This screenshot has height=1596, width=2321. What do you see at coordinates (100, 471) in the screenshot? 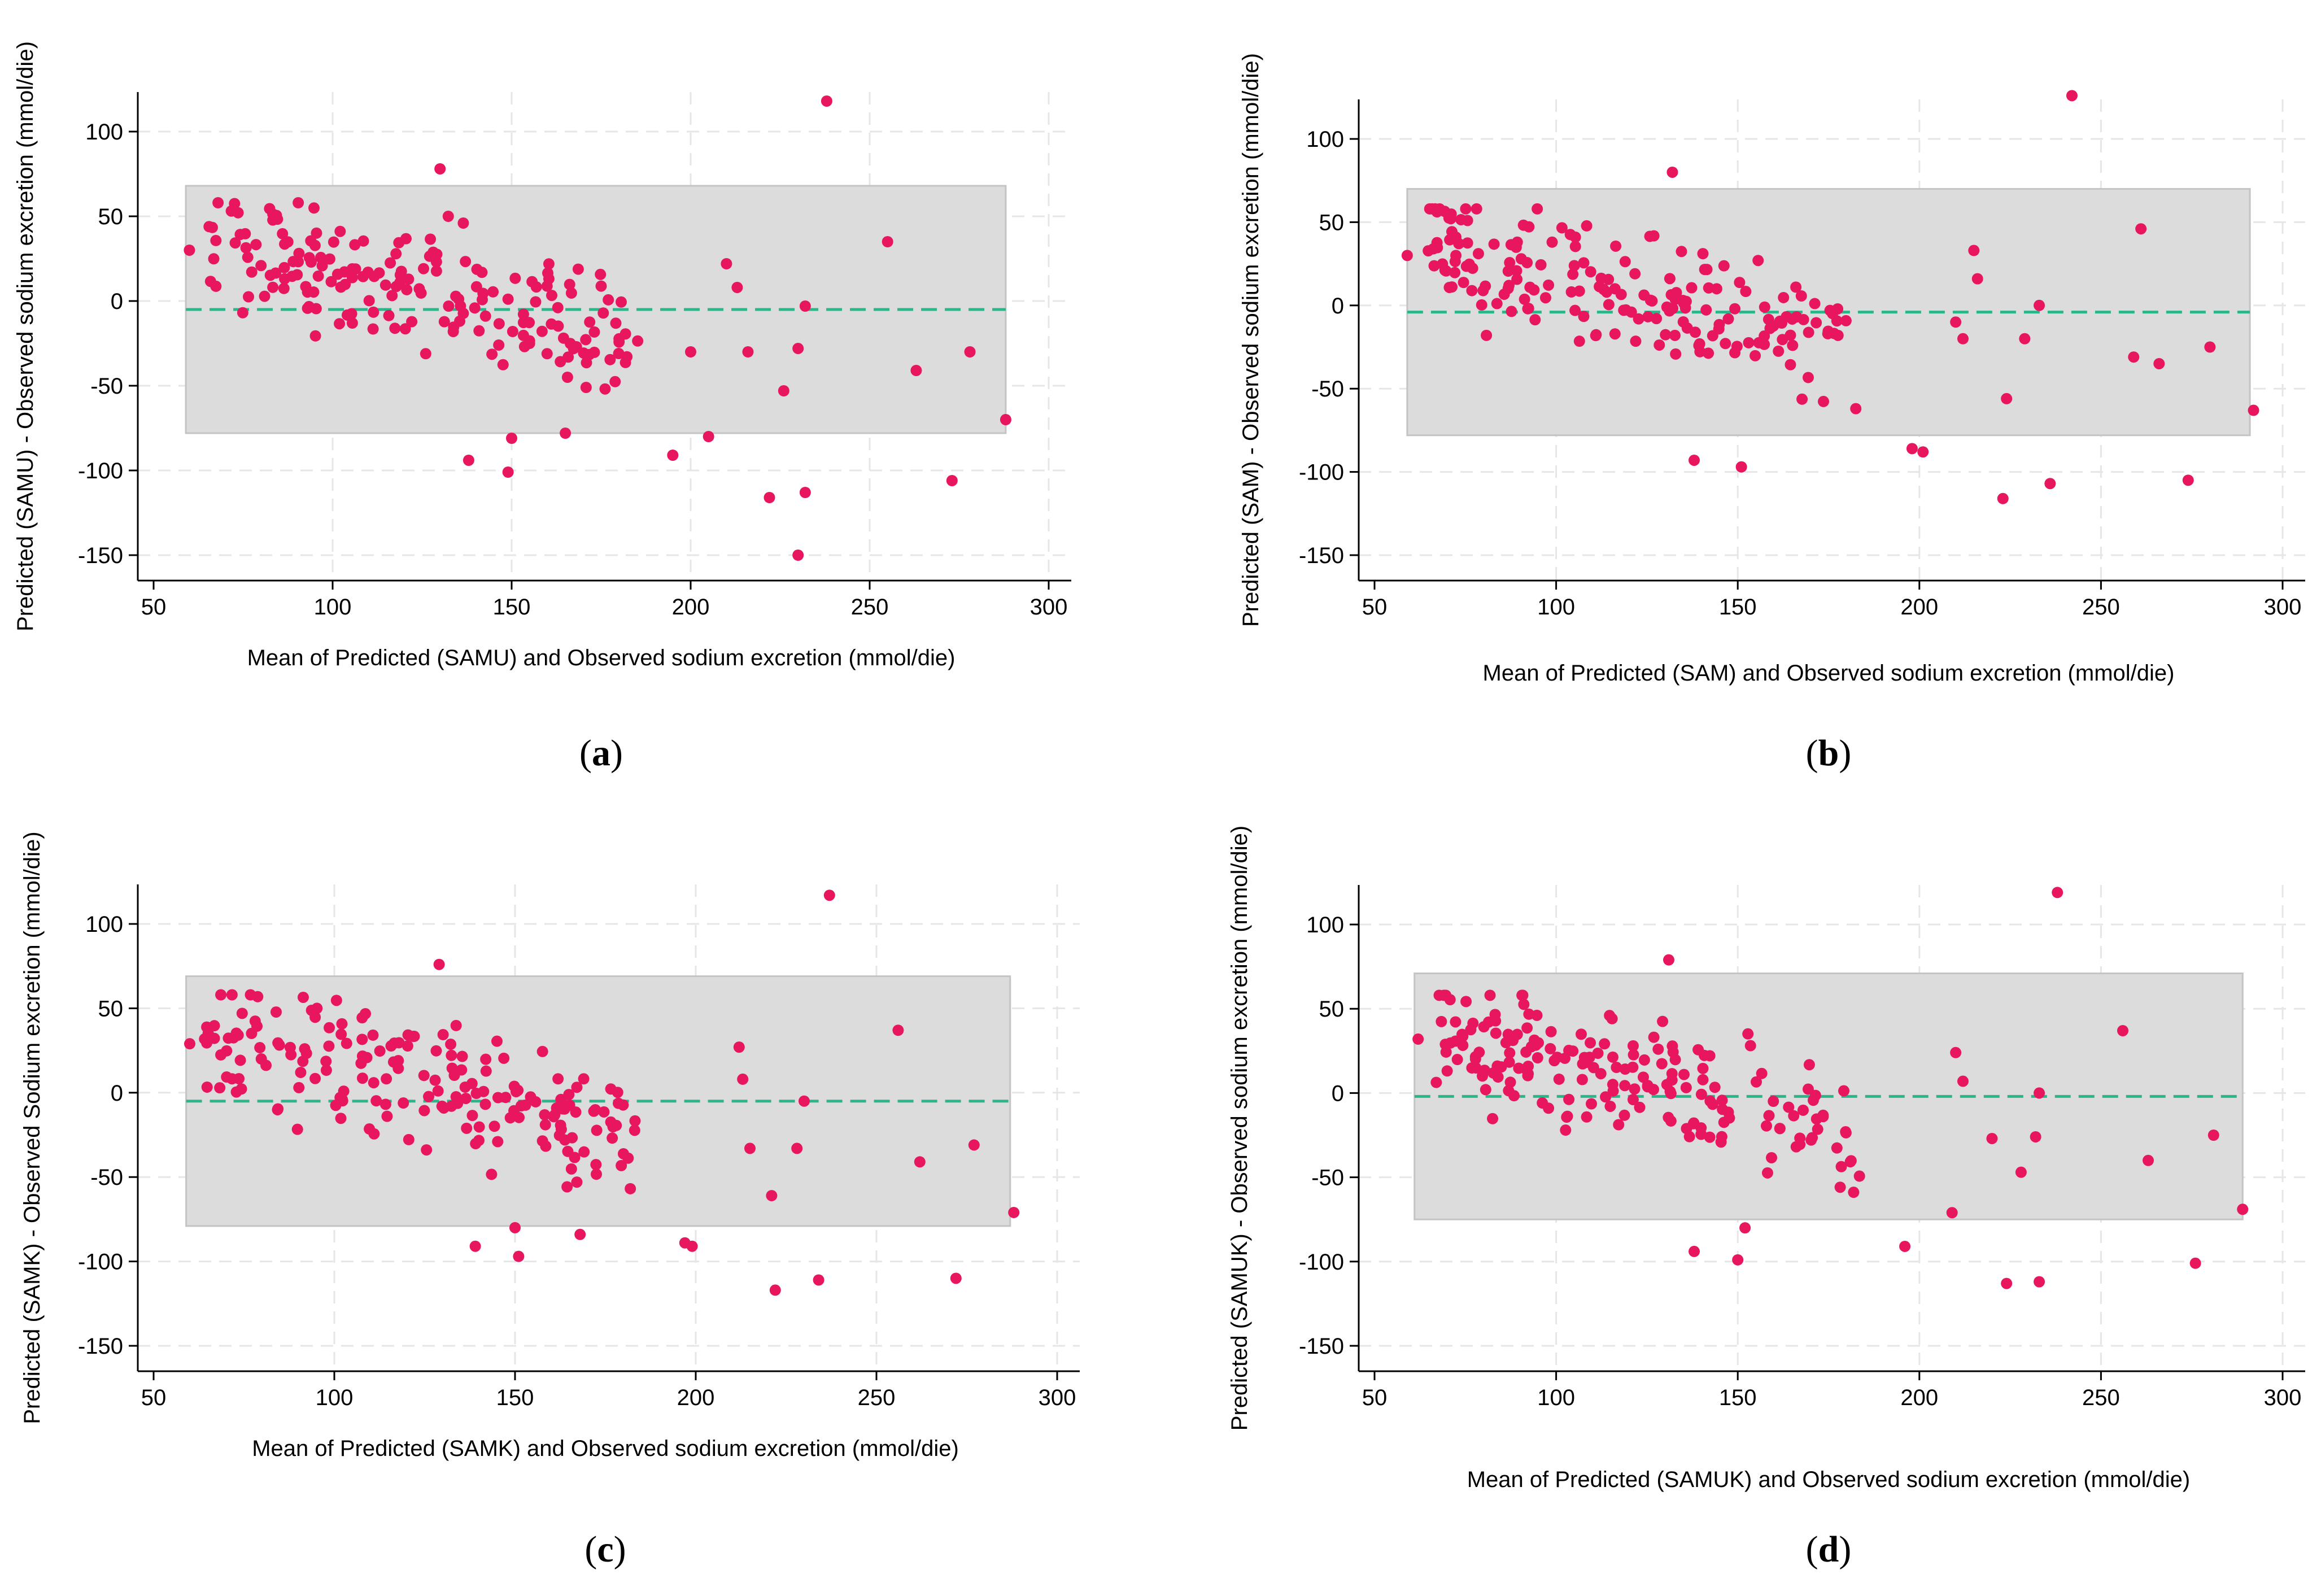
I see `y-tick-label: -100` at bounding box center [100, 471].